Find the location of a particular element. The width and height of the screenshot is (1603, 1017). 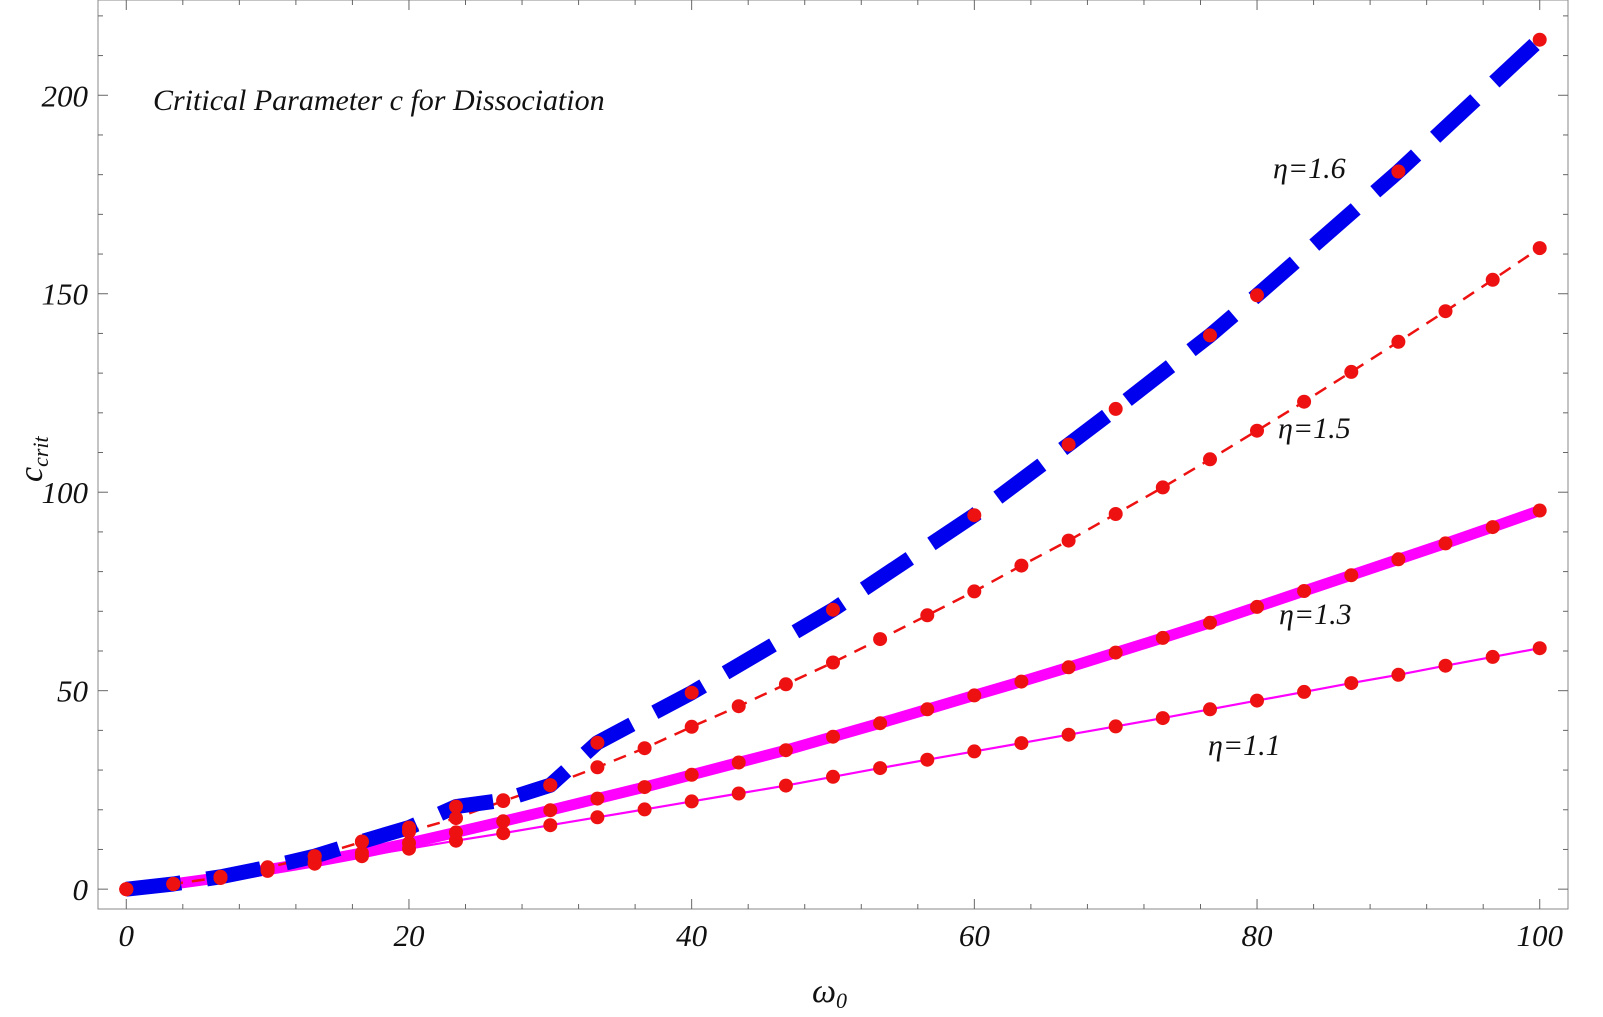

y-tick-label: 0 is located at coordinates (81, 889).